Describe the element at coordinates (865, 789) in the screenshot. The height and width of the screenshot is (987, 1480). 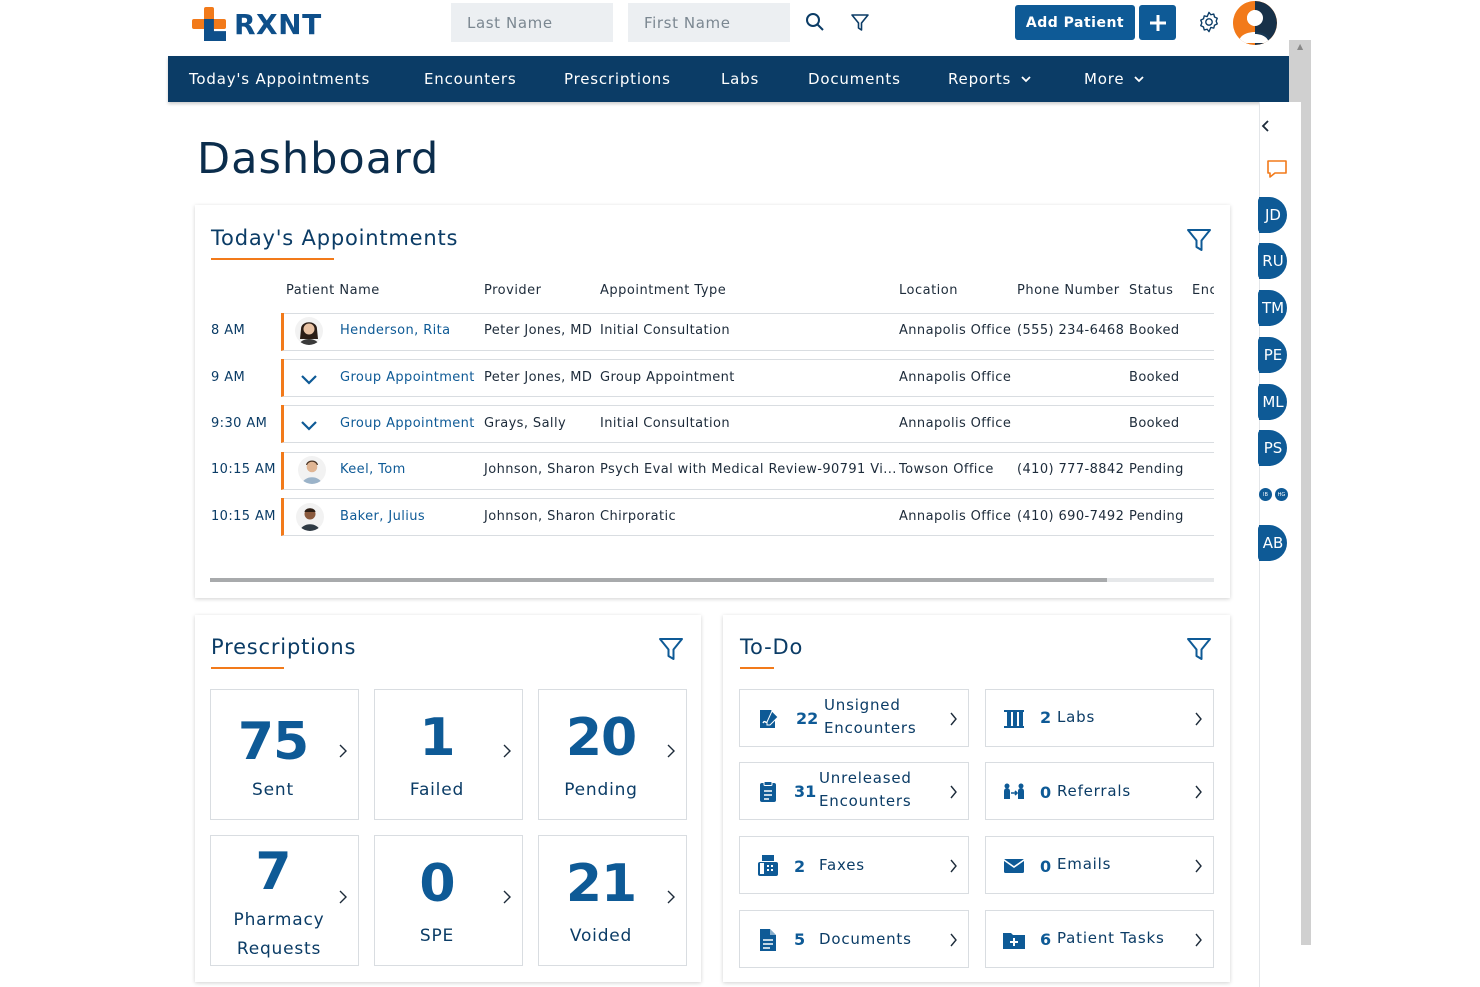
I see `todo-label: Unreleased Encounters` at that location.